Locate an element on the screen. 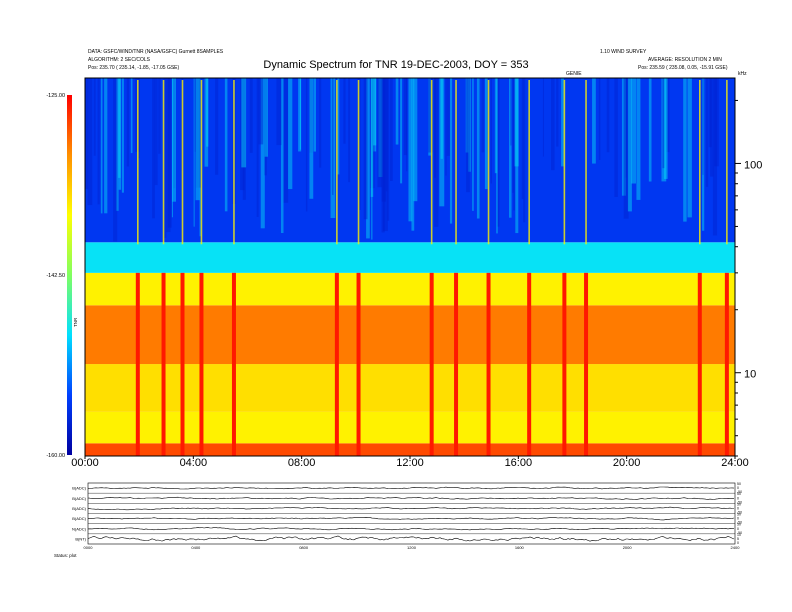 Image resolution: width=792 pixels, height=612 pixels. stack-row-3-tick-0: 50 is located at coordinates (739, 515).